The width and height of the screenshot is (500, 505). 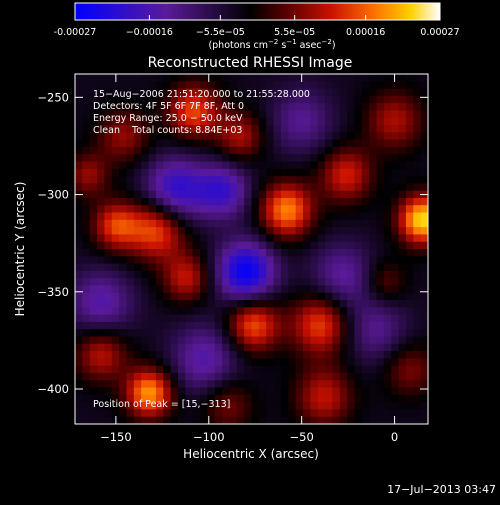 I want to click on colorbar-tick-label: 0.00016, so click(x=365, y=32).